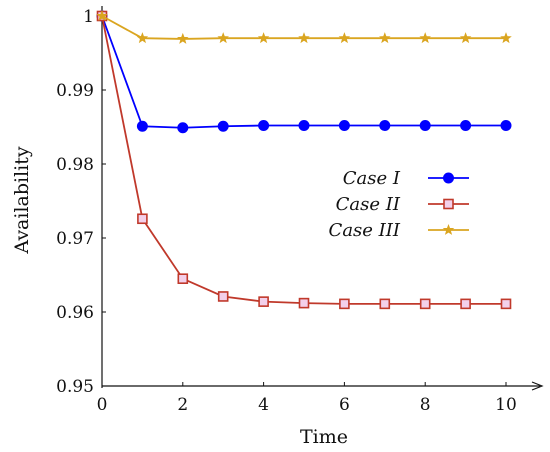 The height and width of the screenshot is (452, 550). I want to click on legend-marker-case-i, so click(448, 178).